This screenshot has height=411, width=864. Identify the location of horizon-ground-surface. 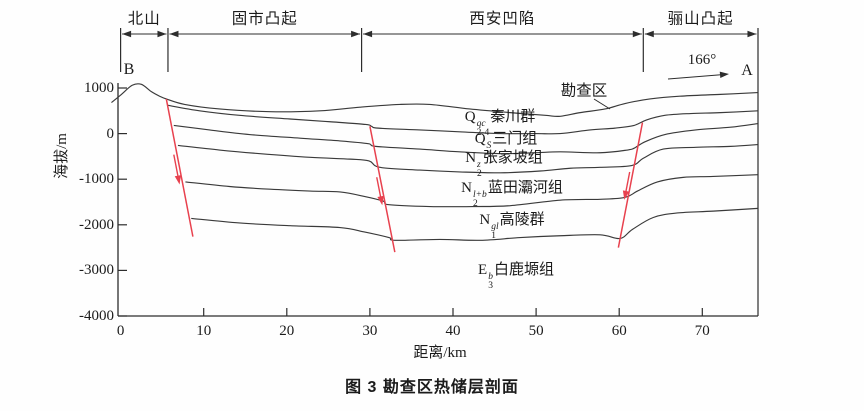
(435, 100).